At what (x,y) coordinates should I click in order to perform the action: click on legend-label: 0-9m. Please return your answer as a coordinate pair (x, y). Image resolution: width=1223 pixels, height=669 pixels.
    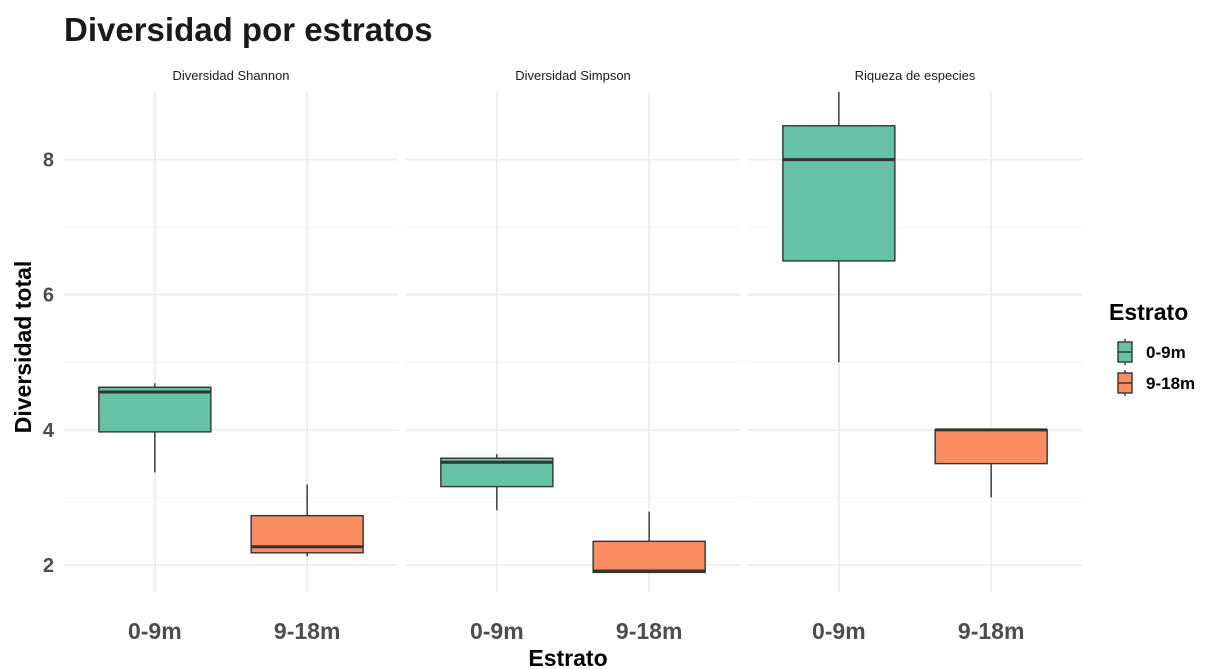
    Looking at the image, I should click on (1166, 352).